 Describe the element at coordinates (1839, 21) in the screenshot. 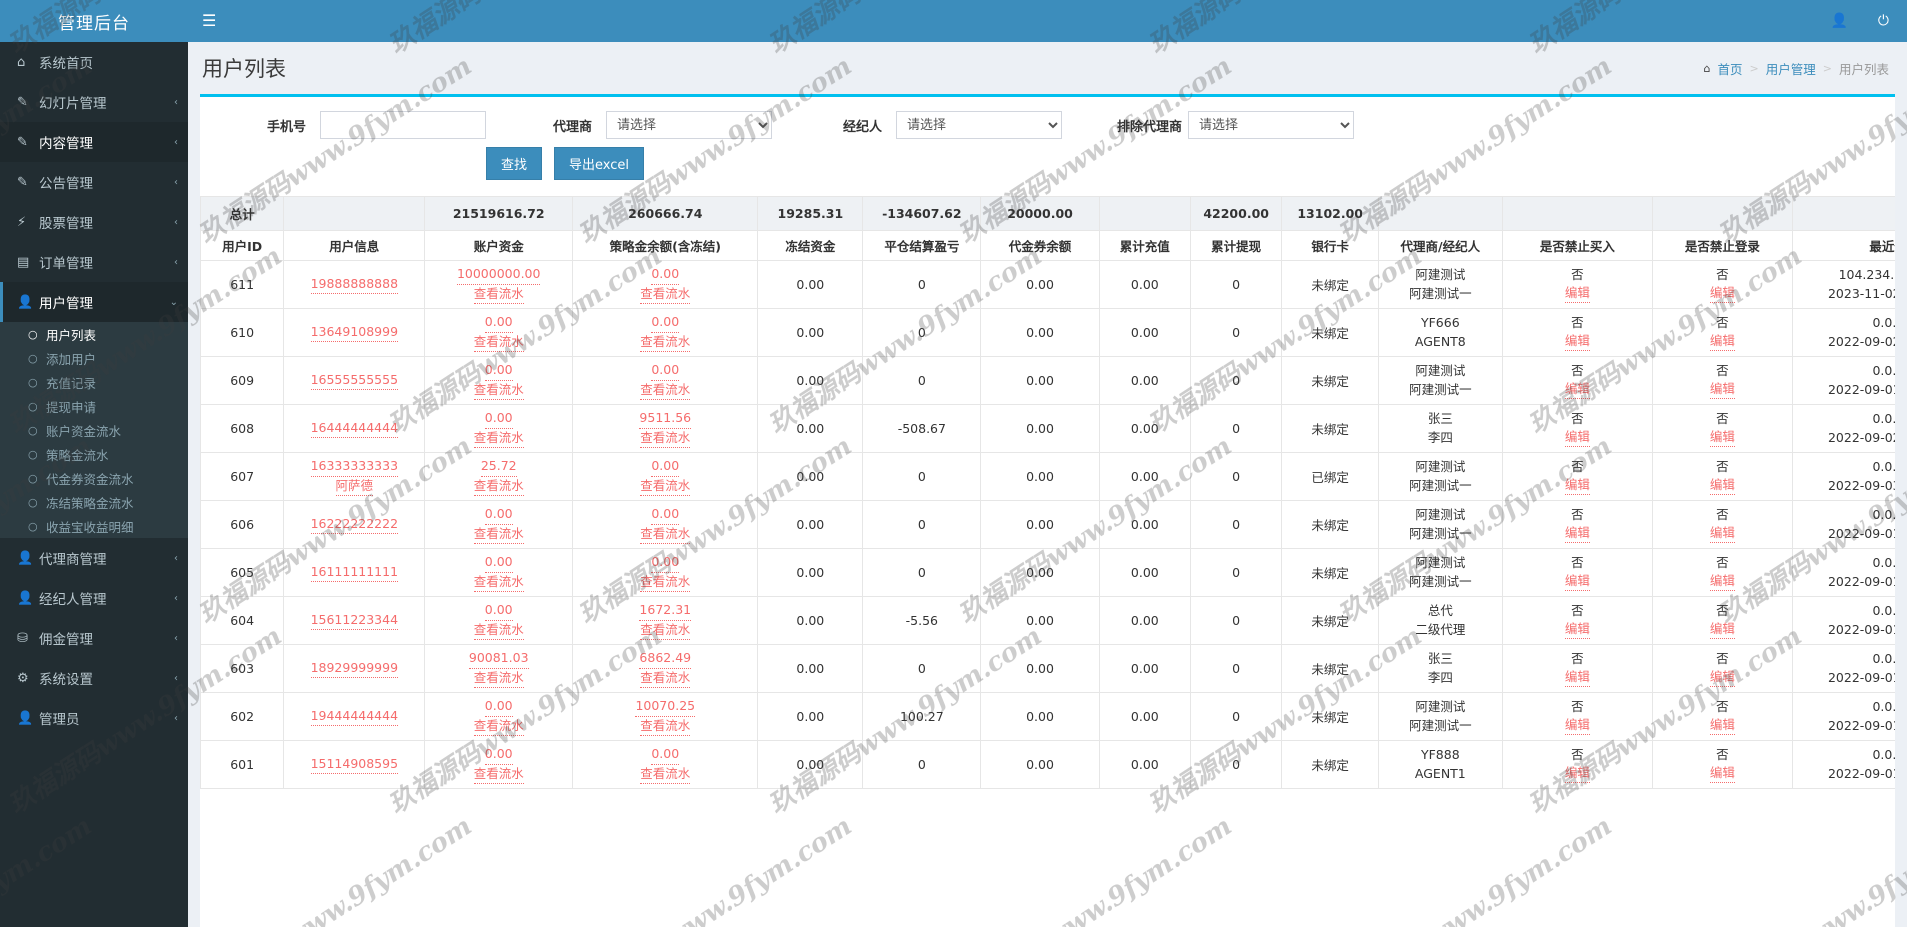

I see `user-icon: 👤` at that location.